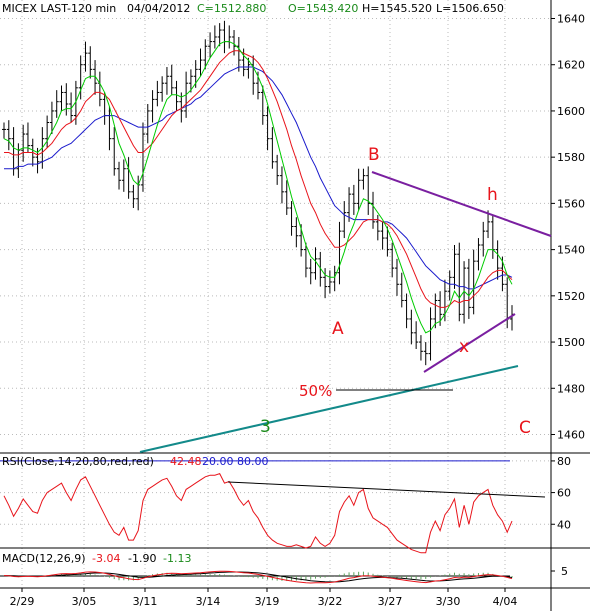 The image size is (590, 611). What do you see at coordinates (22, 601) in the screenshot?
I see `date-tick-label: 2/29` at bounding box center [22, 601].